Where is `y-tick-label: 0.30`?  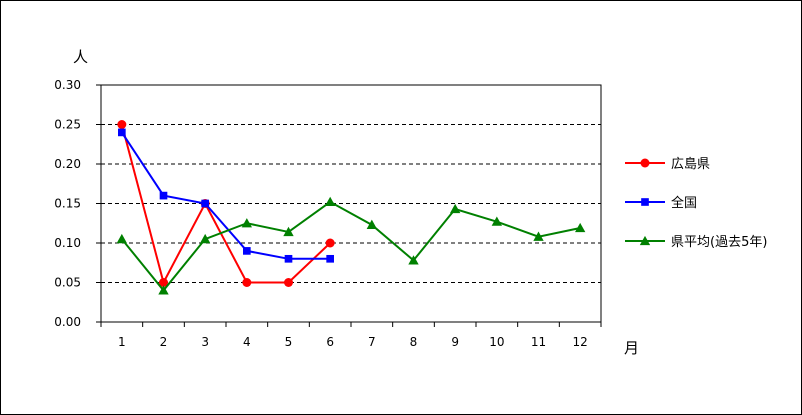
y-tick-label: 0.30 is located at coordinates (67, 85).